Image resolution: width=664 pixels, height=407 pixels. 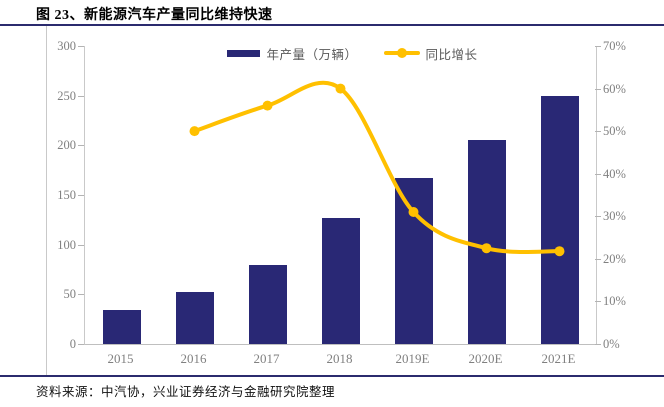 What do you see at coordinates (614, 46) in the screenshot?
I see `y-axis-right-label: 70%` at bounding box center [614, 46].